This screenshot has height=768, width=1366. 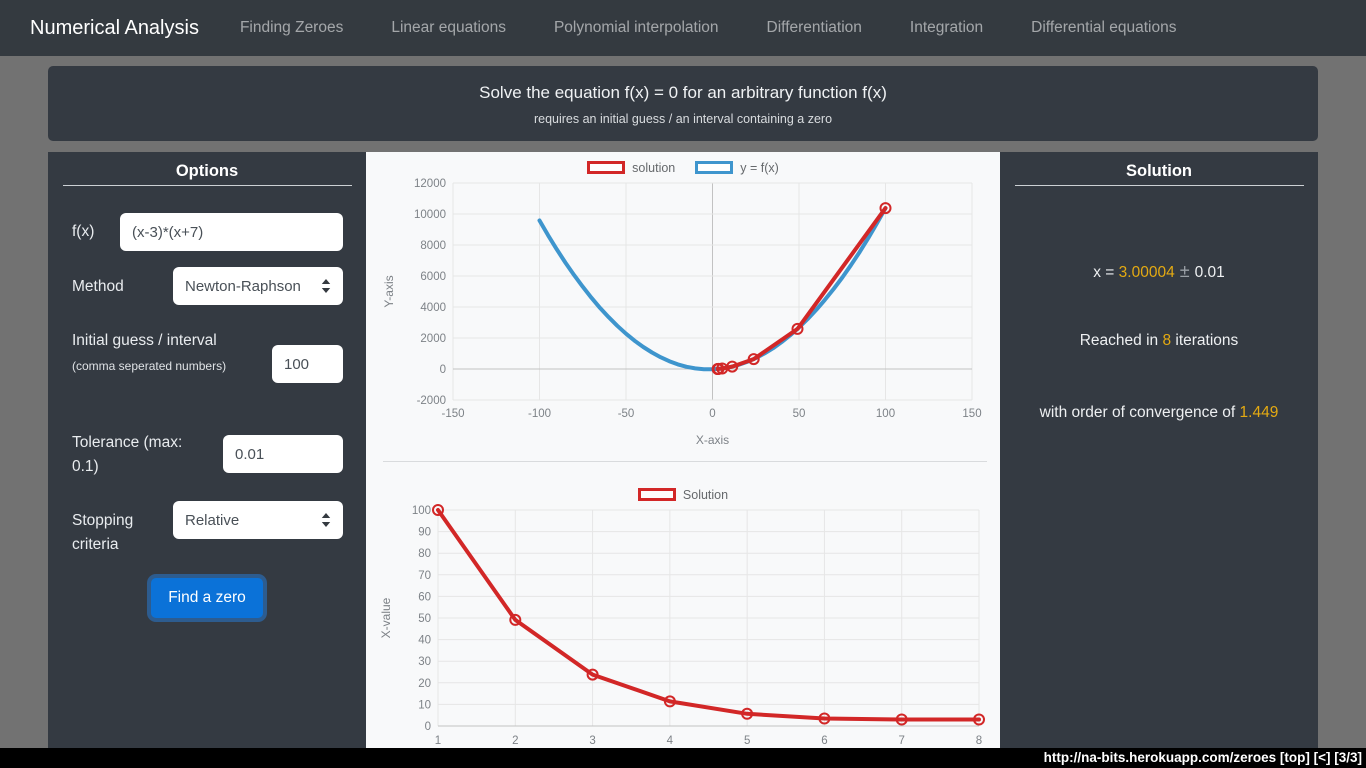 What do you see at coordinates (326, 520) in the screenshot?
I see `select-arrows-icon` at bounding box center [326, 520].